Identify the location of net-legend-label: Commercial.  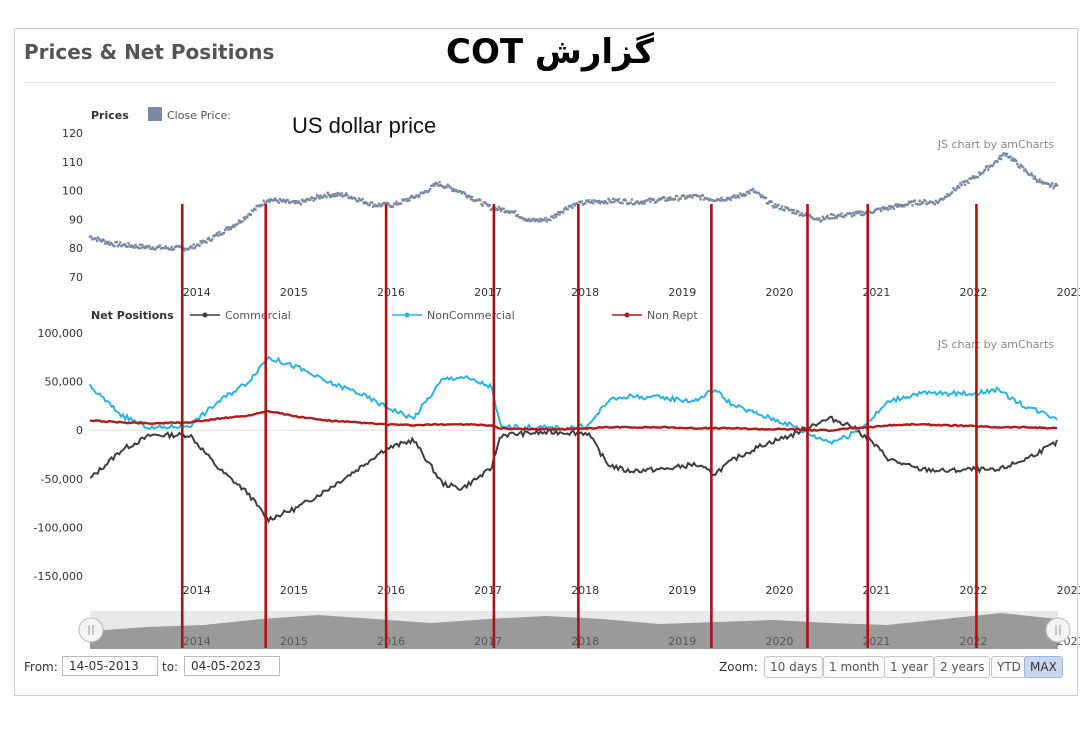
(258, 315).